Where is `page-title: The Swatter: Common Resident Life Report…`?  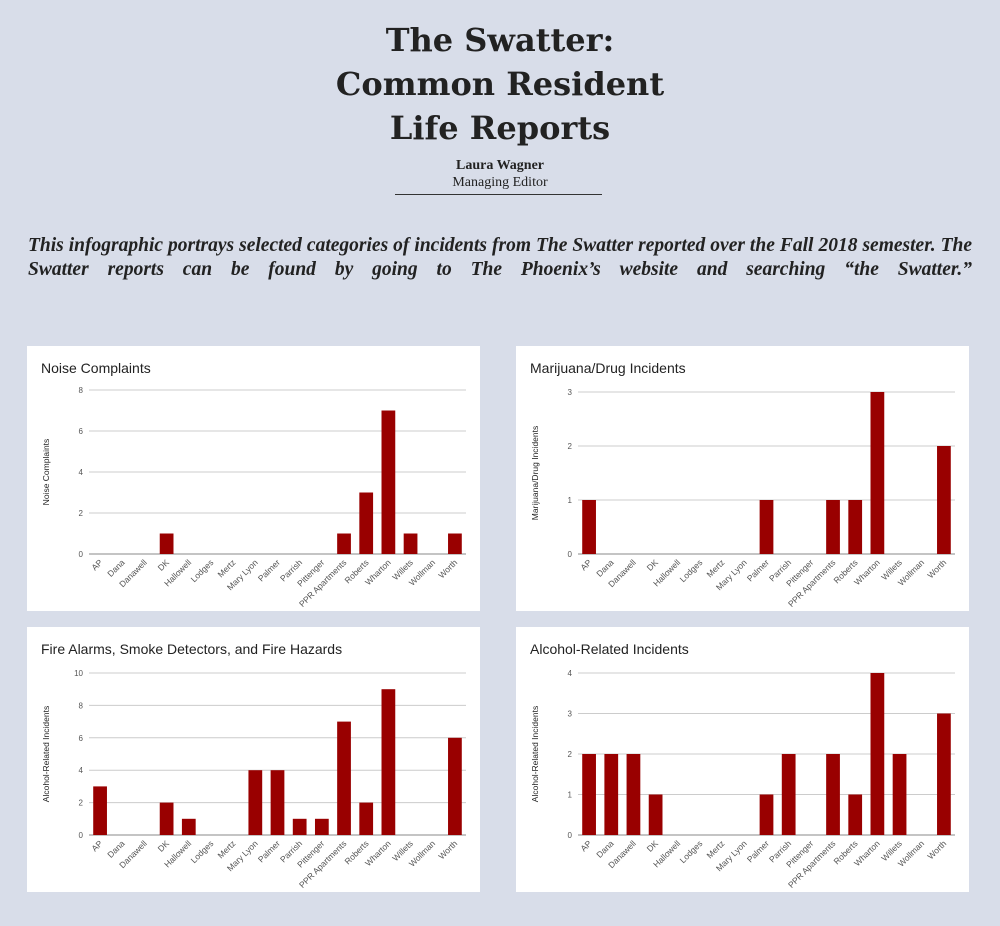
page-title: The Swatter: Common Resident Life Report… is located at coordinates (500, 84).